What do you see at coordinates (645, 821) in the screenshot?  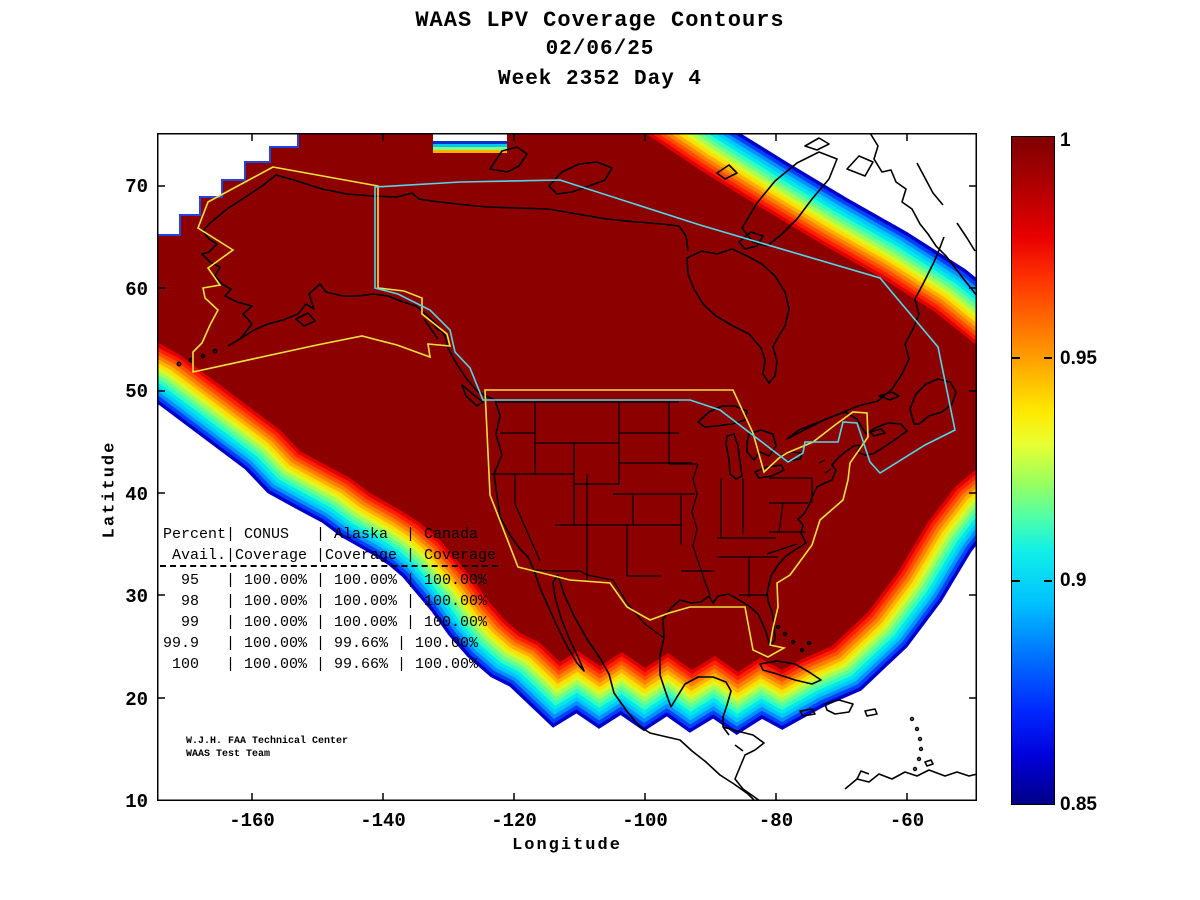 I see `x-tick-label: -100` at bounding box center [645, 821].